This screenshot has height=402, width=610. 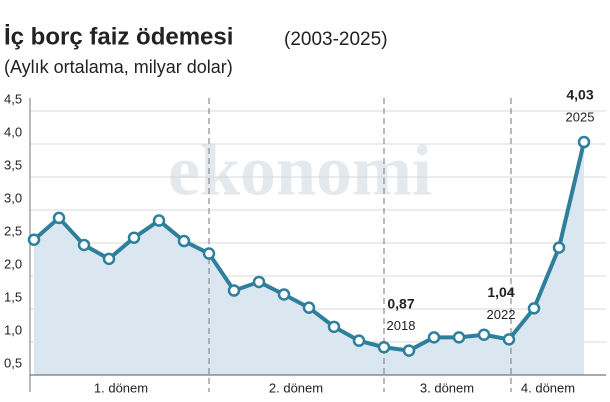 What do you see at coordinates (296, 387) in the screenshot?
I see `period-label: 2. dönem` at bounding box center [296, 387].